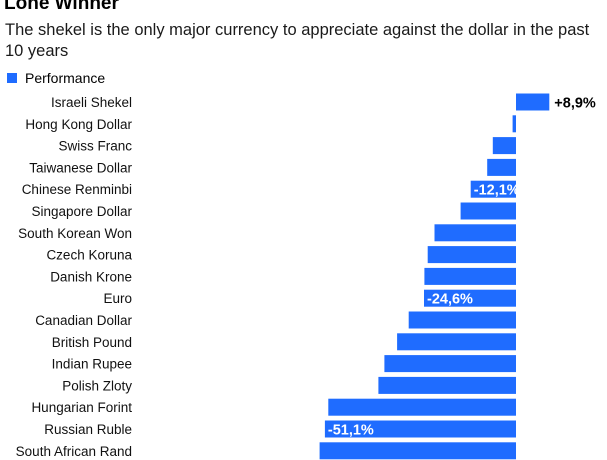 This screenshot has width=607, height=460. Describe the element at coordinates (65, 78) in the screenshot. I see `legend-label: Performance` at that location.